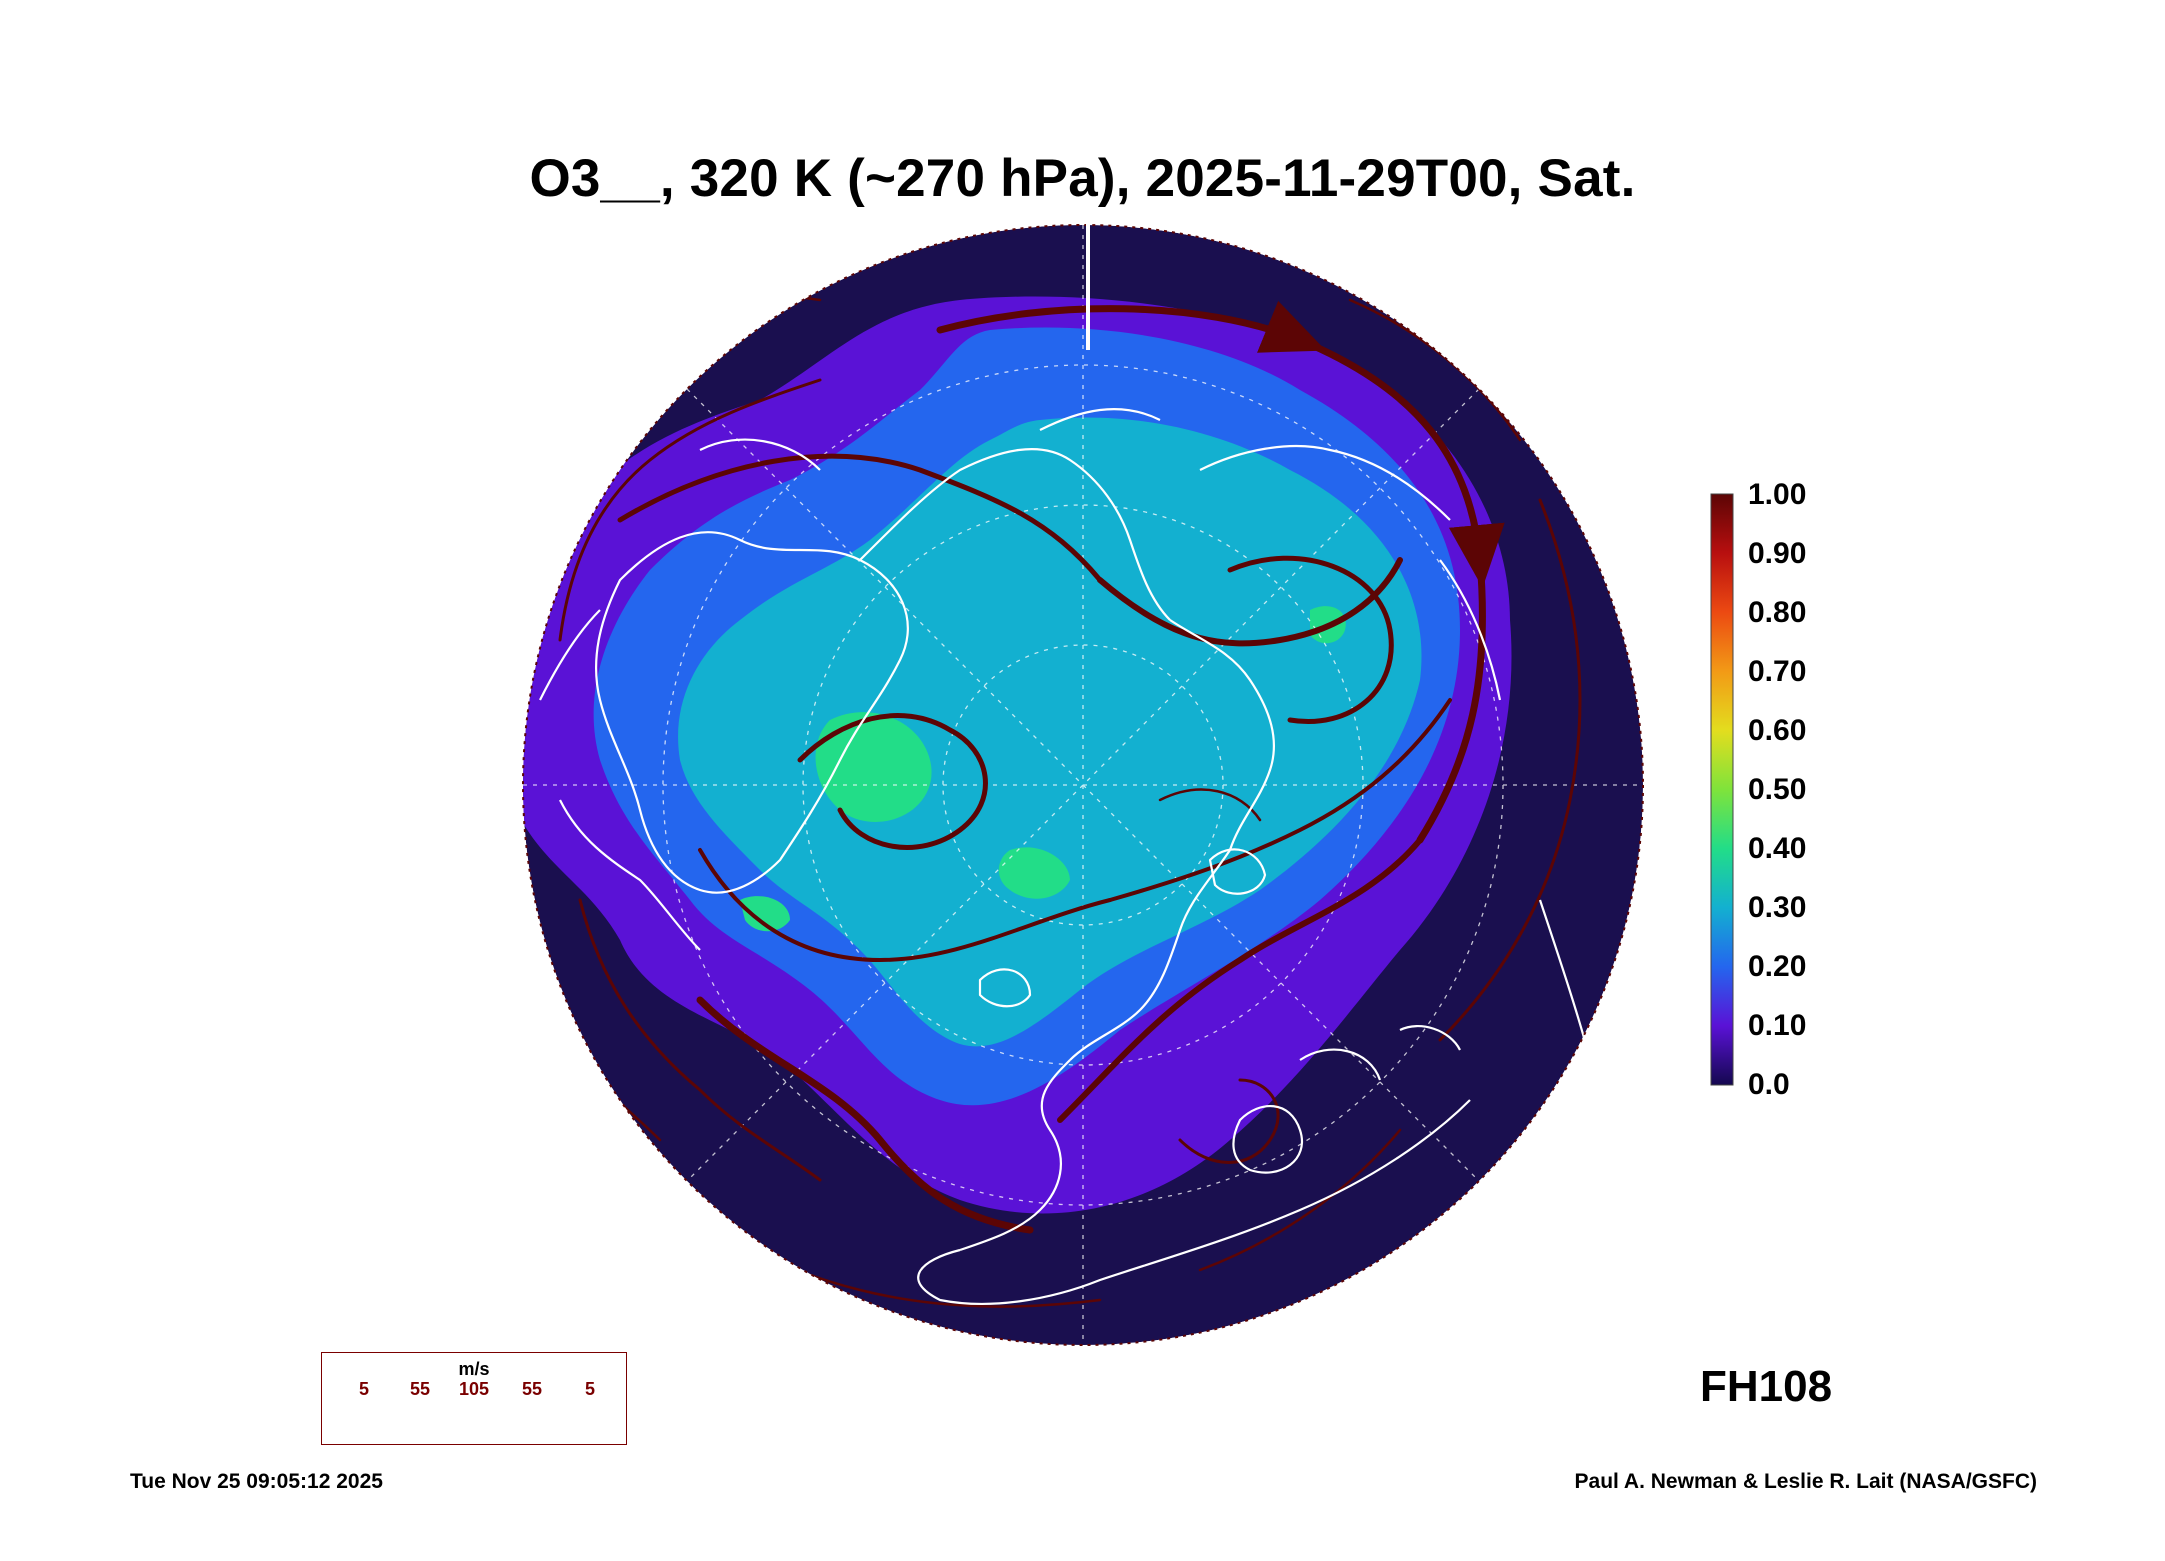 Image resolution: width=2165 pixels, height=1561 pixels. What do you see at coordinates (1766, 1386) in the screenshot?
I see `forecast-hour-label: FH108` at bounding box center [1766, 1386].